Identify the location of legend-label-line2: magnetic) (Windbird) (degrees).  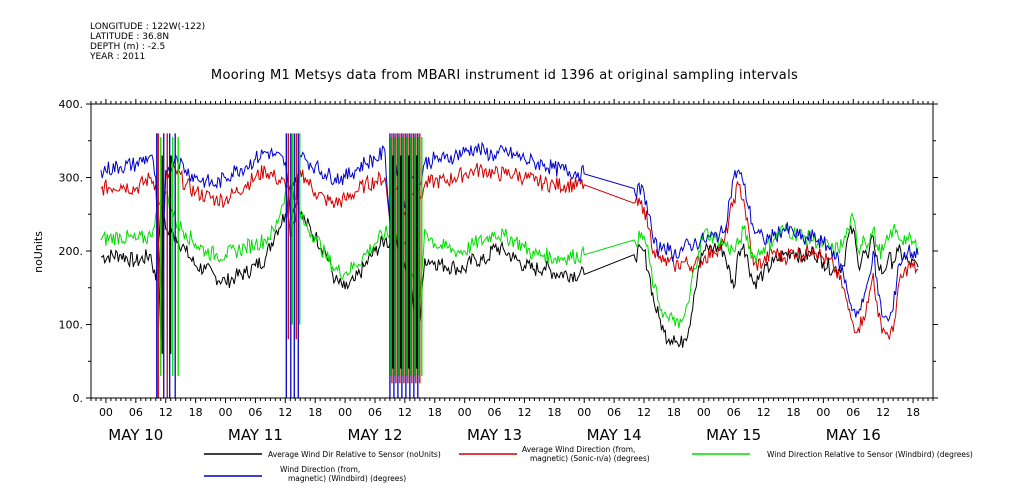
(347, 478).